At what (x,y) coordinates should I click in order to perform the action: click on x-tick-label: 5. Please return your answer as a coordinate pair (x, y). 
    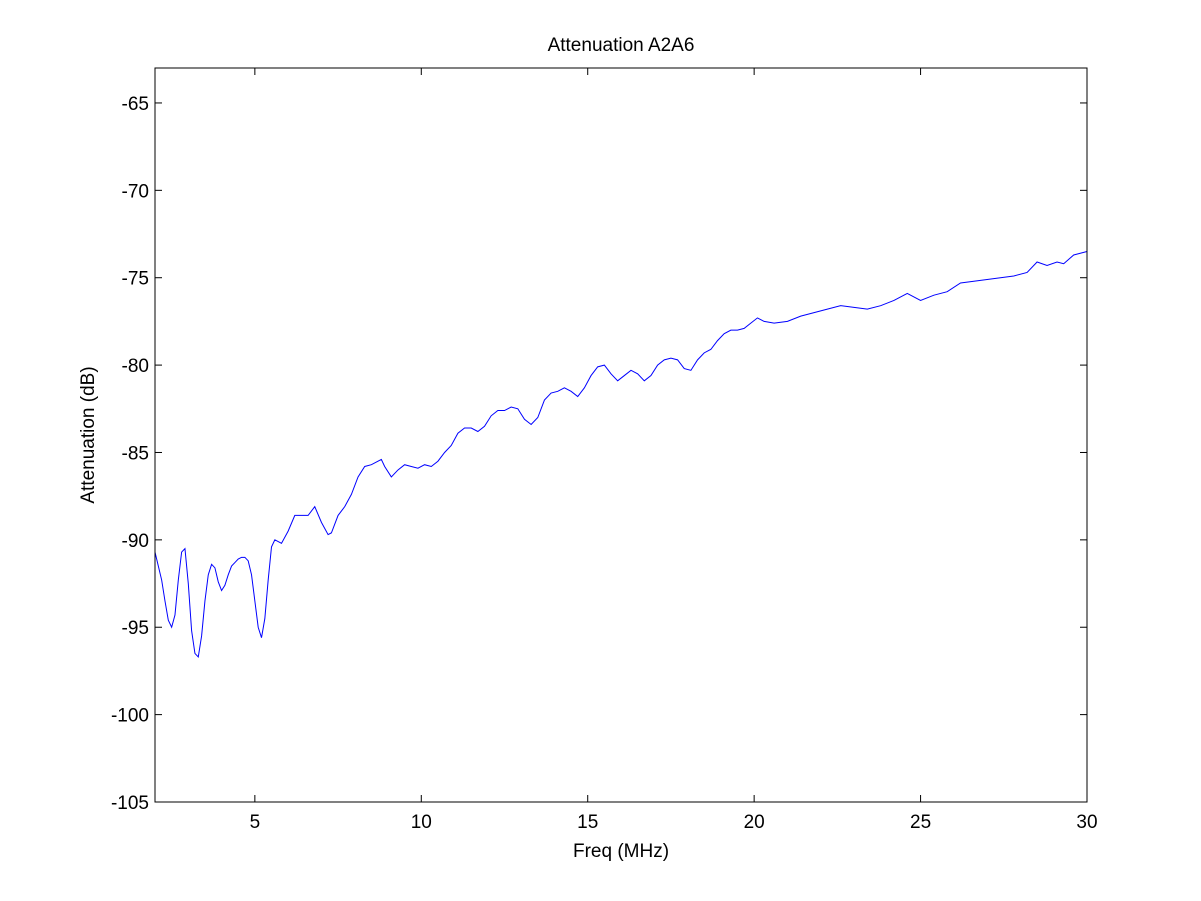
    Looking at the image, I should click on (255, 822).